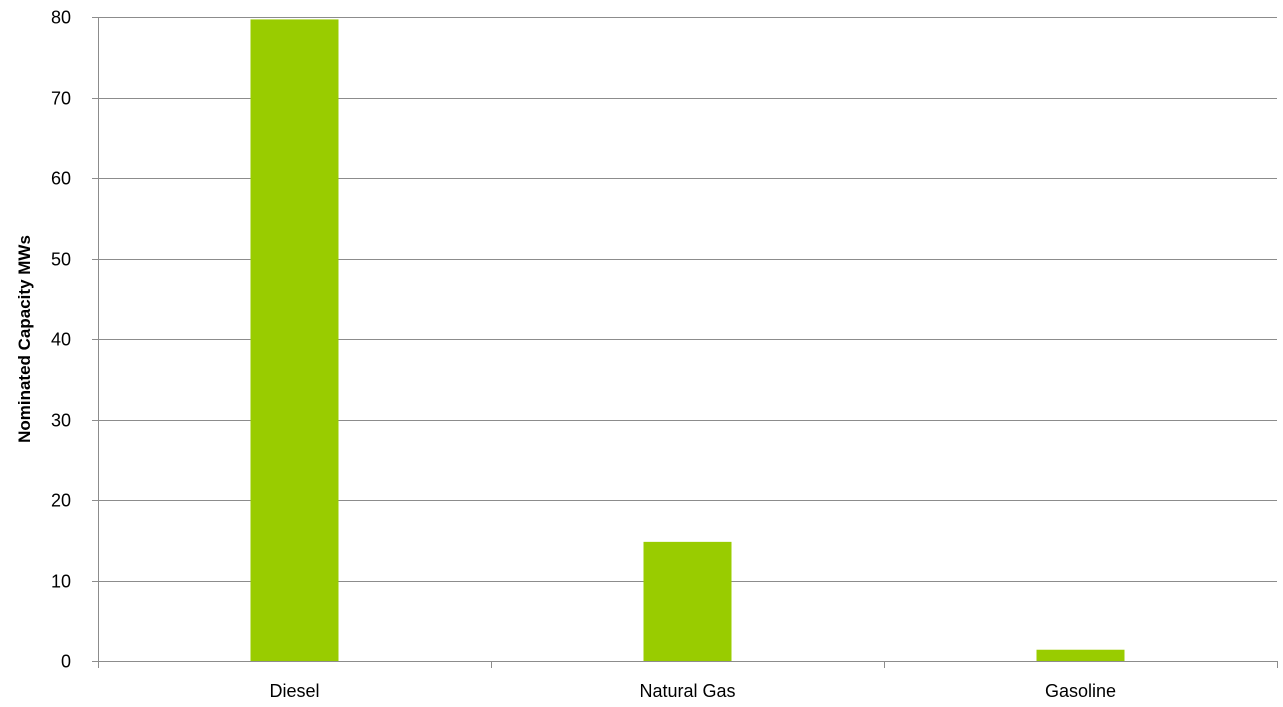  Describe the element at coordinates (61, 421) in the screenshot. I see `y-tick-label: 30` at that location.